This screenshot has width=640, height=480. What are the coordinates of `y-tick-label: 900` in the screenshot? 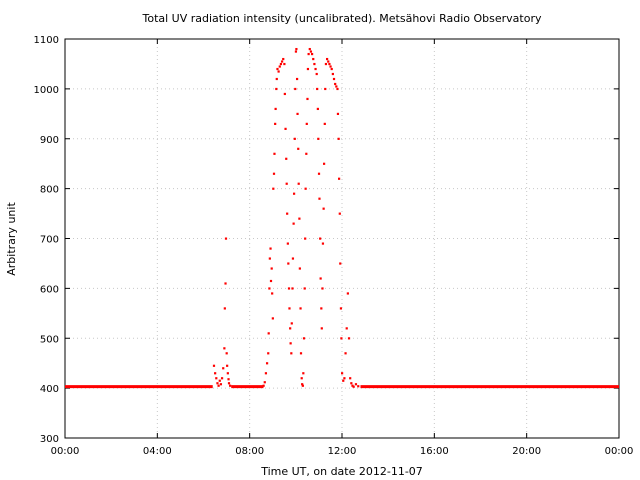 It's located at (49, 140).